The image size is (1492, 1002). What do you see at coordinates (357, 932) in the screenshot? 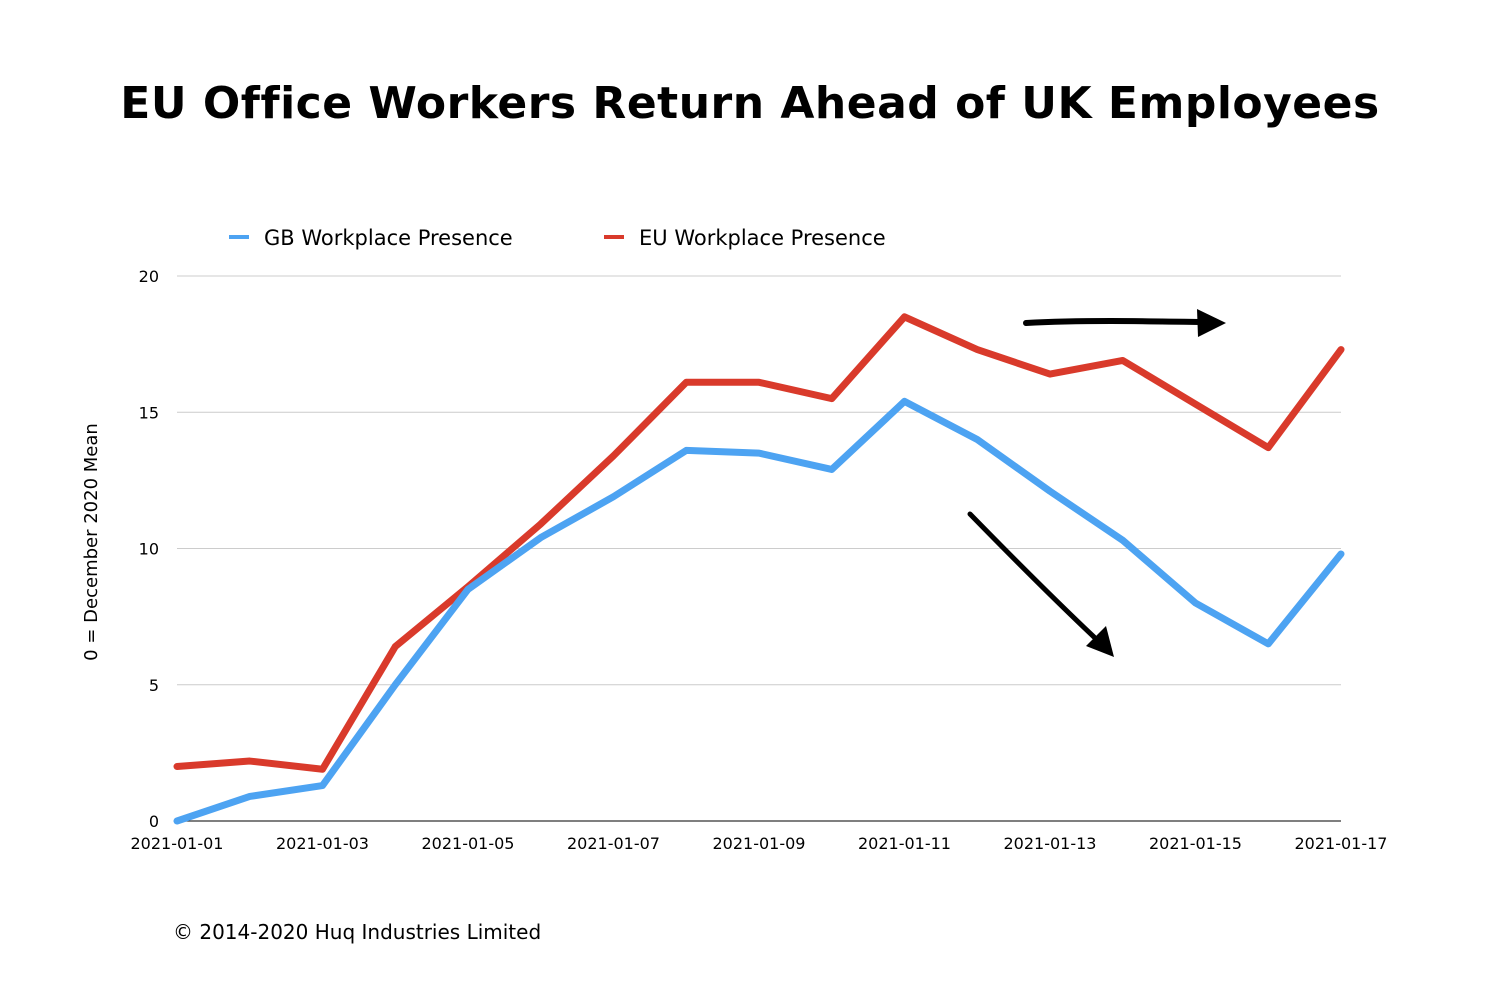
I see `copyright-footer: © 2014-2020 Huq Industries Limited` at bounding box center [357, 932].